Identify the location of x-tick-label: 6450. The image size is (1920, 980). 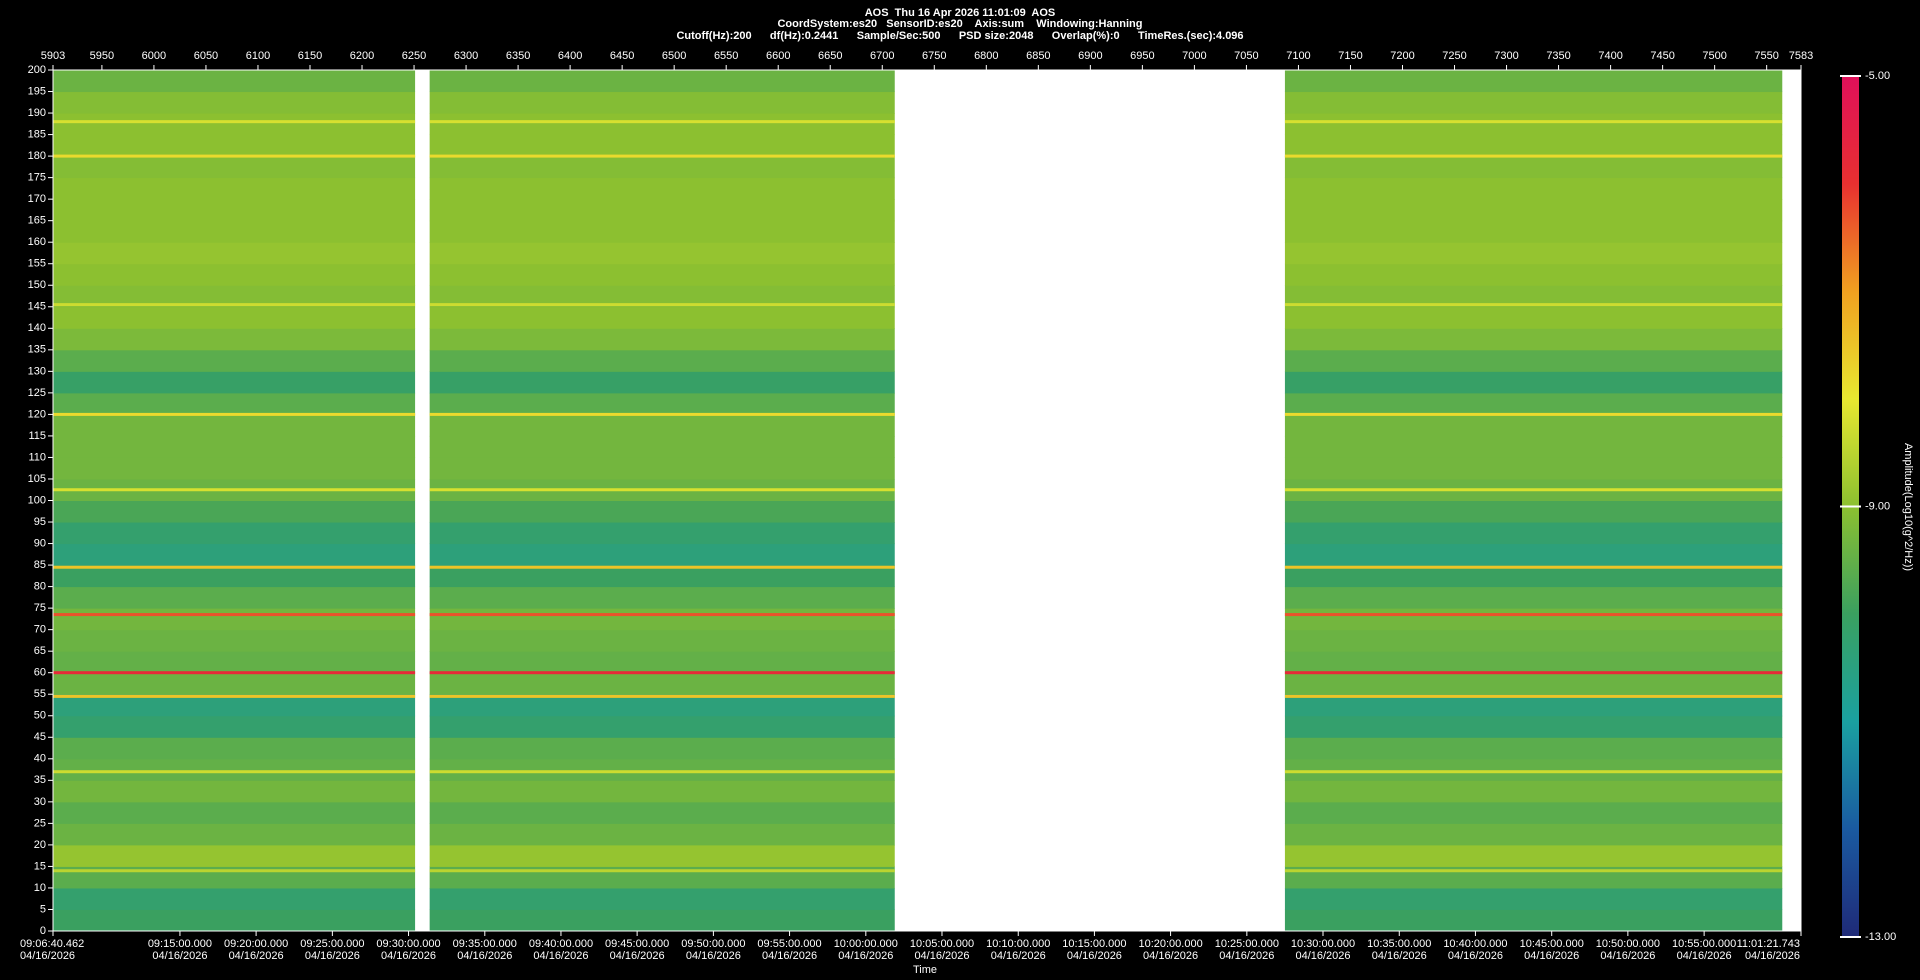
(622, 56).